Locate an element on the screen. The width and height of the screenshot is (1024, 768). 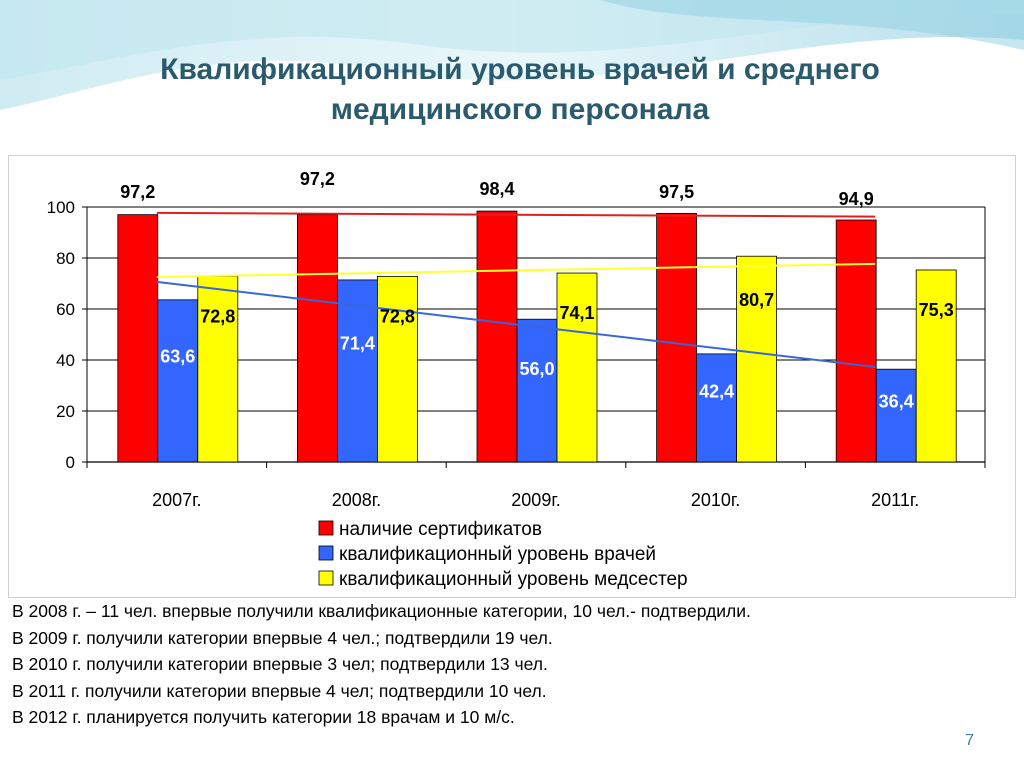
data-label: 75,3 is located at coordinates (936, 310).